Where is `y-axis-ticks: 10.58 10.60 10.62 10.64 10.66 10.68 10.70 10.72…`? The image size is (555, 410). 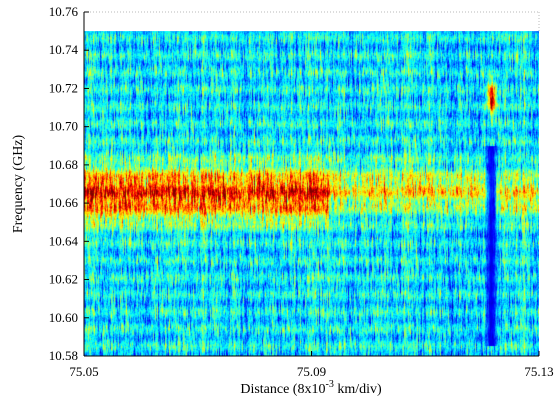
y-axis-ticks: 10.58 10.60 10.62 10.64 10.66 10.68 10.70 10.72… is located at coordinates (69, 183).